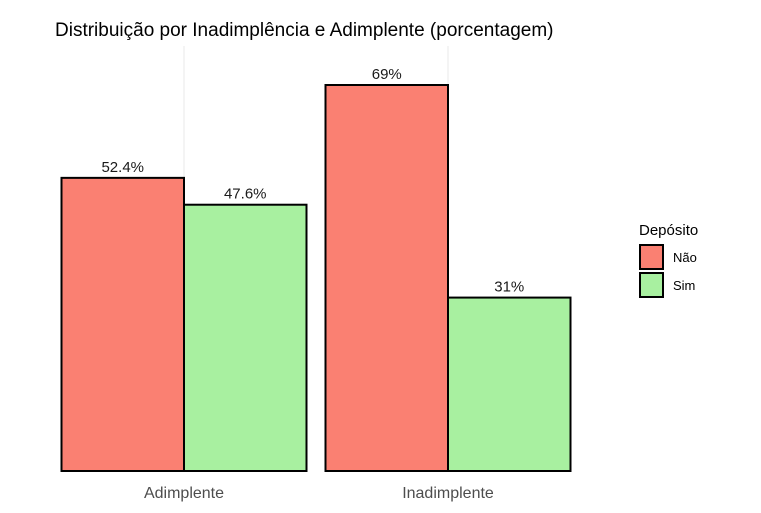 The height and width of the screenshot is (513, 761). Describe the element at coordinates (245, 194) in the screenshot. I see `bar-data-label: 47.6%` at that location.